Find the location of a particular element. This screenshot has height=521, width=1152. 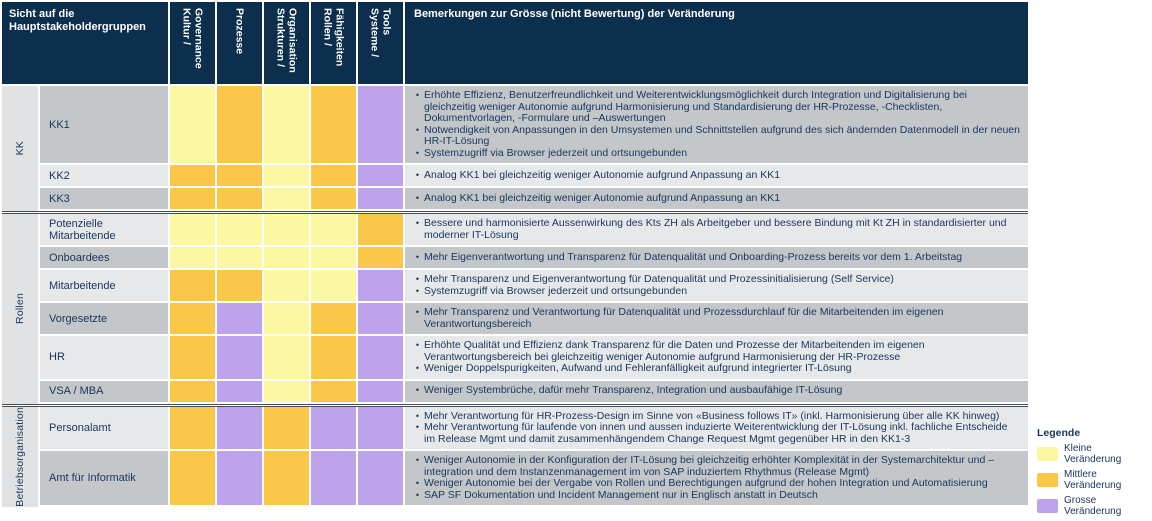

column-header-label: Systeme / Tools is located at coordinates (380, 33).